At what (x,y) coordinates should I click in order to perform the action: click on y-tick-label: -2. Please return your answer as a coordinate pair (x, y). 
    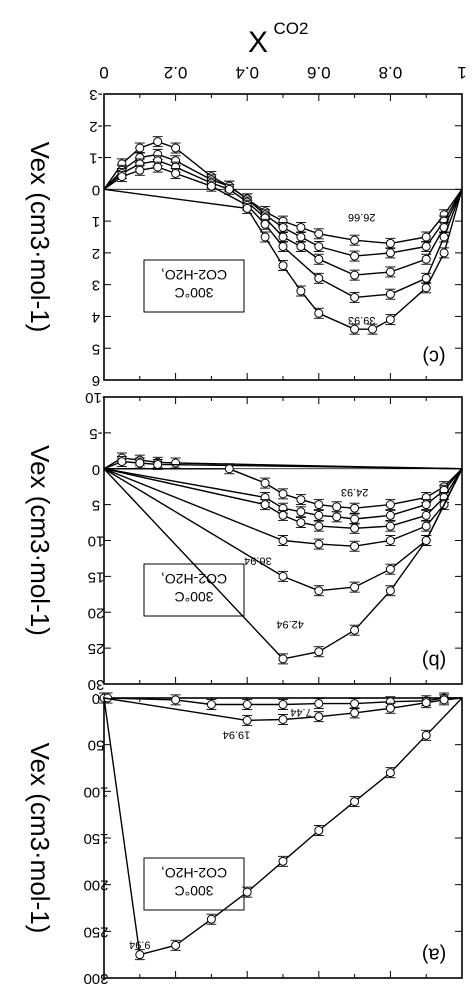
    Looking at the image, I should click on (95, 126).